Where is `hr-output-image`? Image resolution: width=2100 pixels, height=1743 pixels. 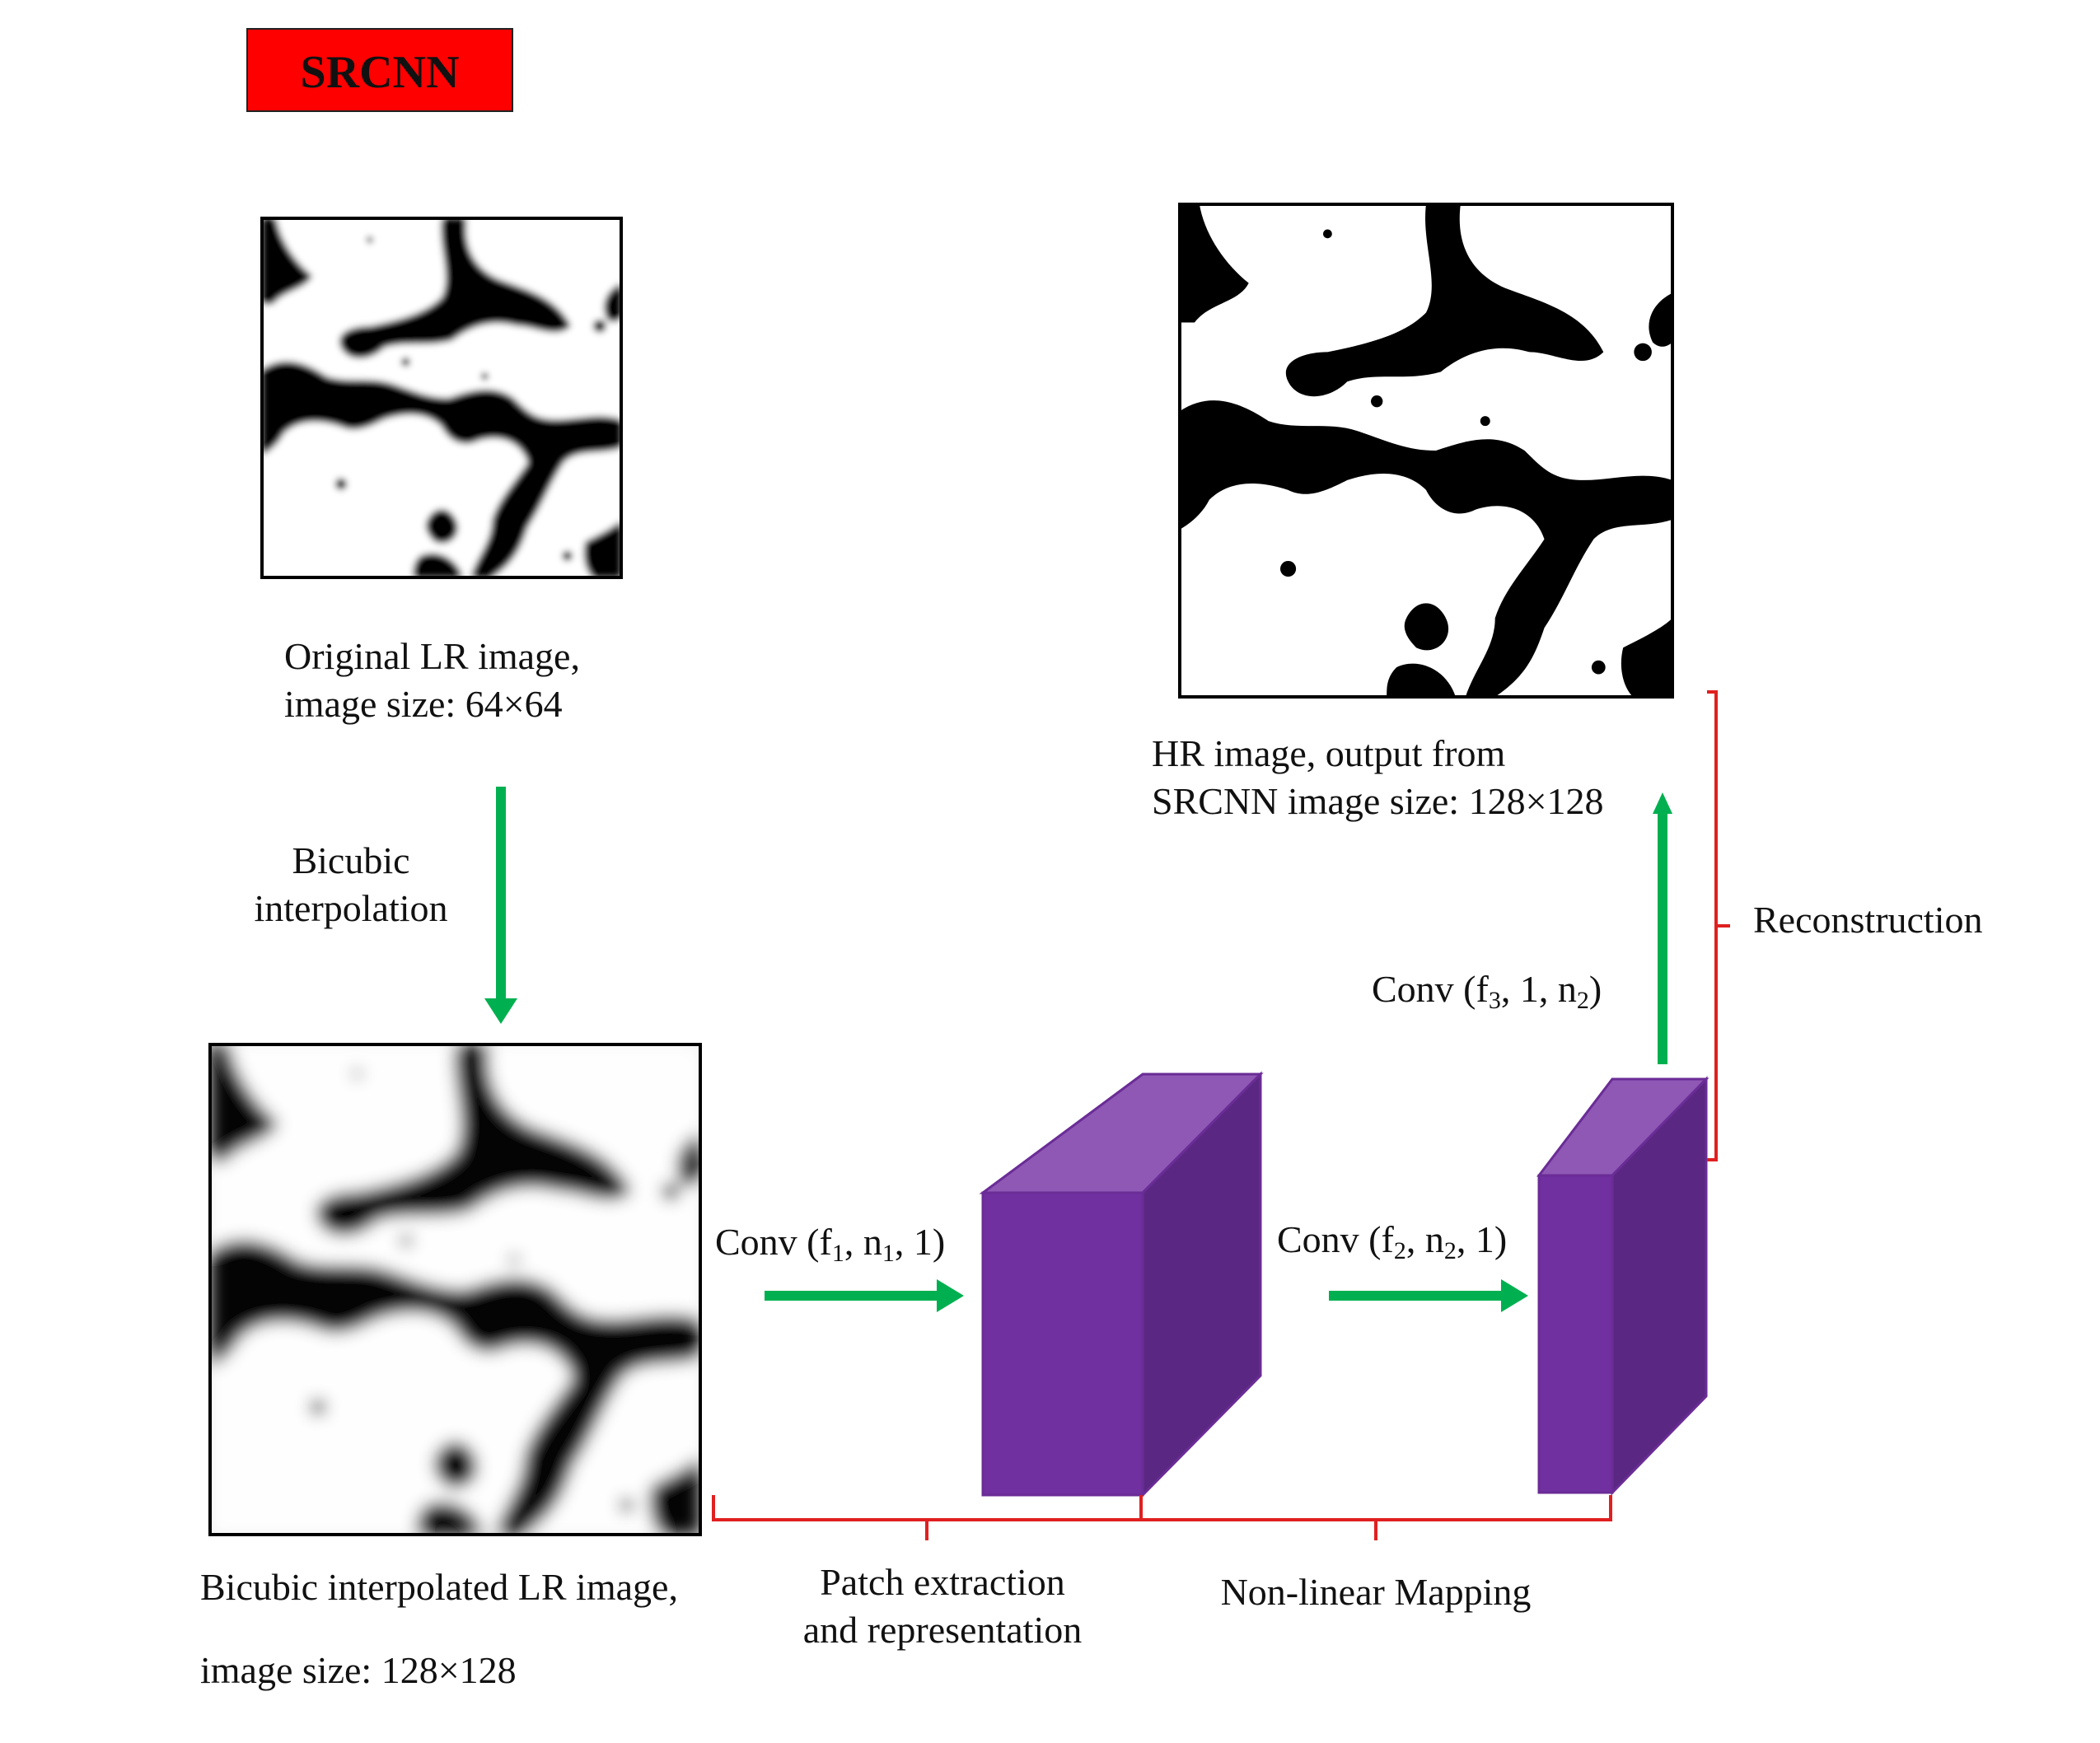 hr-output-image is located at coordinates (1426, 451).